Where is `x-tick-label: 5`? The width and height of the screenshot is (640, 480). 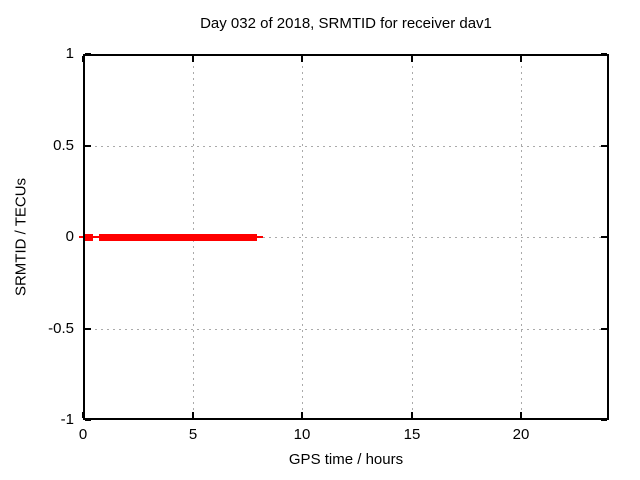
x-tick-label: 5 is located at coordinates (193, 434).